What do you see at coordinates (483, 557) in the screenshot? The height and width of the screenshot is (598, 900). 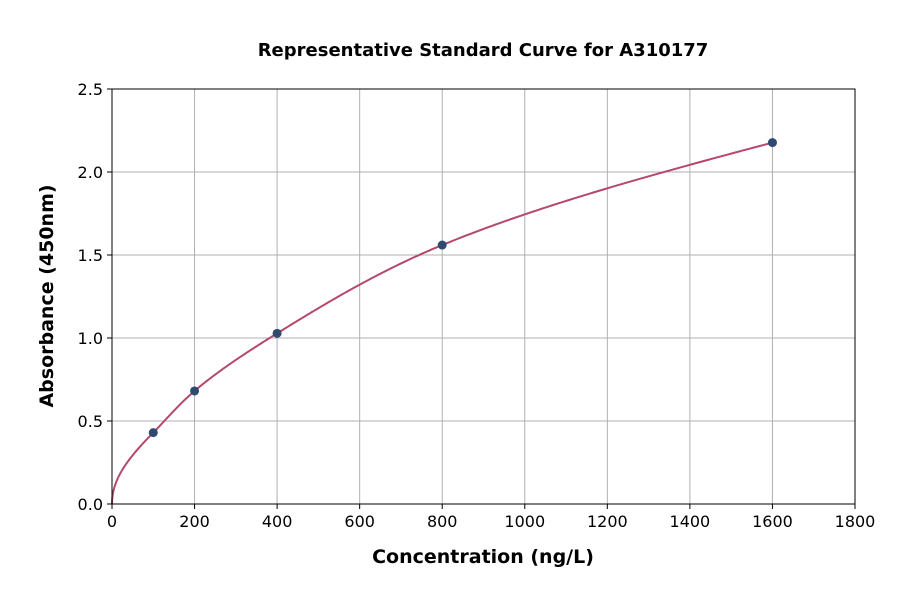 I see `x-axis-label: Concentration (ng/L)` at bounding box center [483, 557].